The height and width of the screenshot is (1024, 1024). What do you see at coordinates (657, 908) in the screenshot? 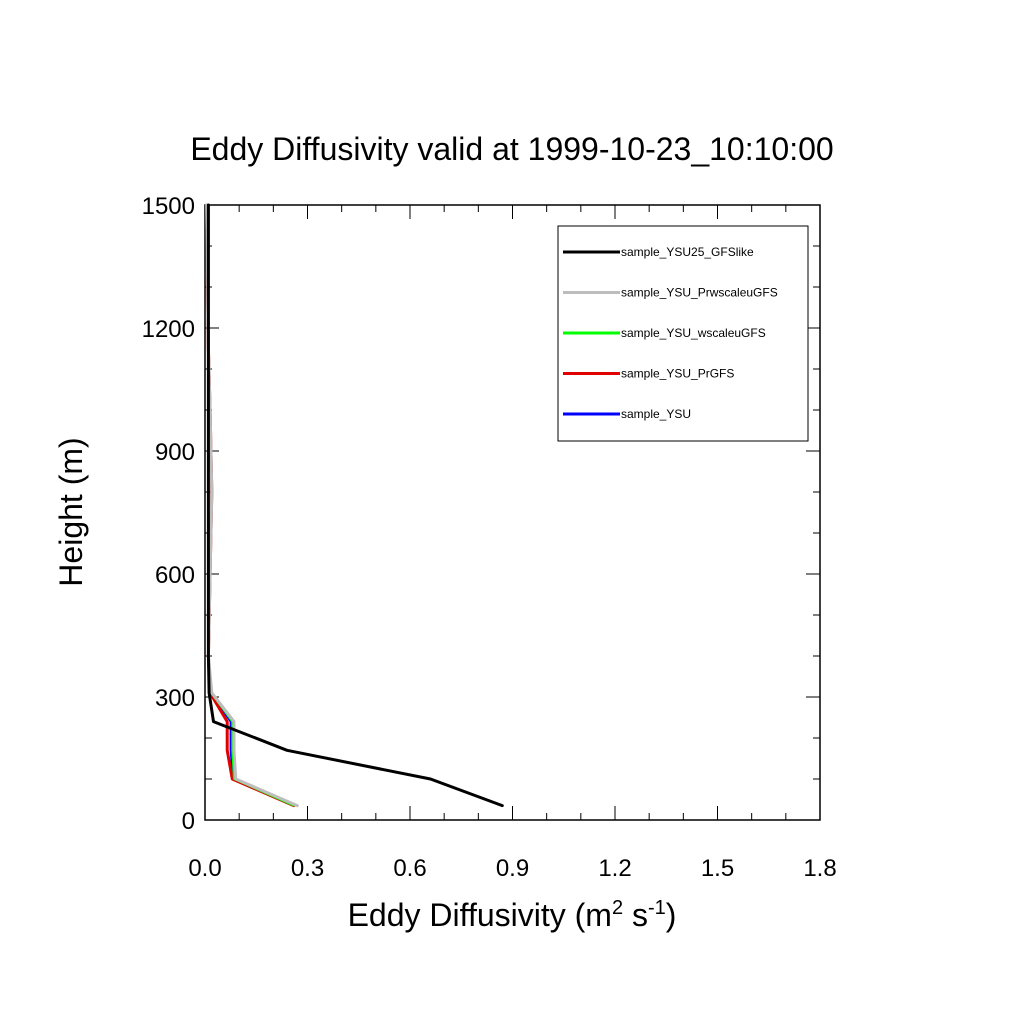
I see `x-axis-title-sup2: -1` at bounding box center [657, 908].